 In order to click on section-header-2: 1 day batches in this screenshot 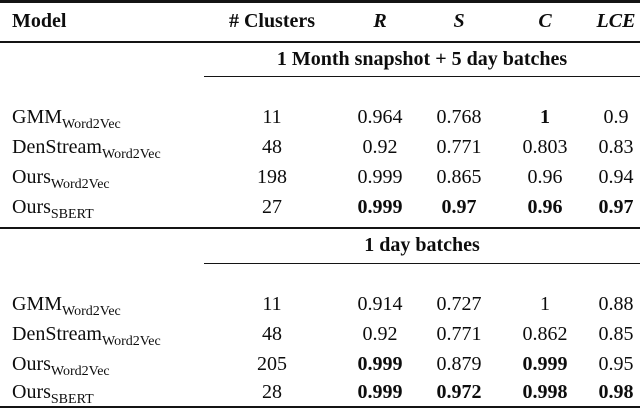, I will do `click(320, 246)`.